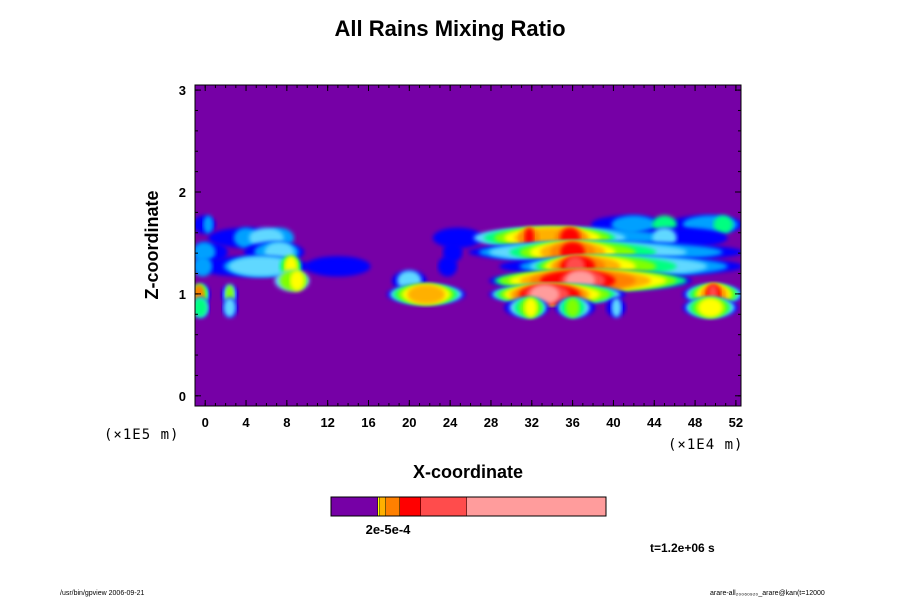  What do you see at coordinates (491, 422) in the screenshot?
I see `x-tick-label: 28` at bounding box center [491, 422].